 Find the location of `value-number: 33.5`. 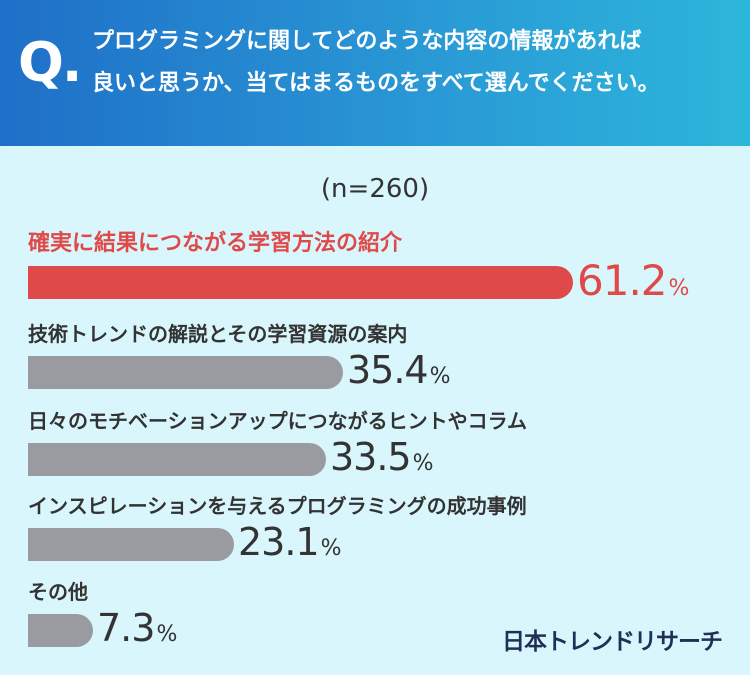

value-number: 33.5 is located at coordinates (371, 457).